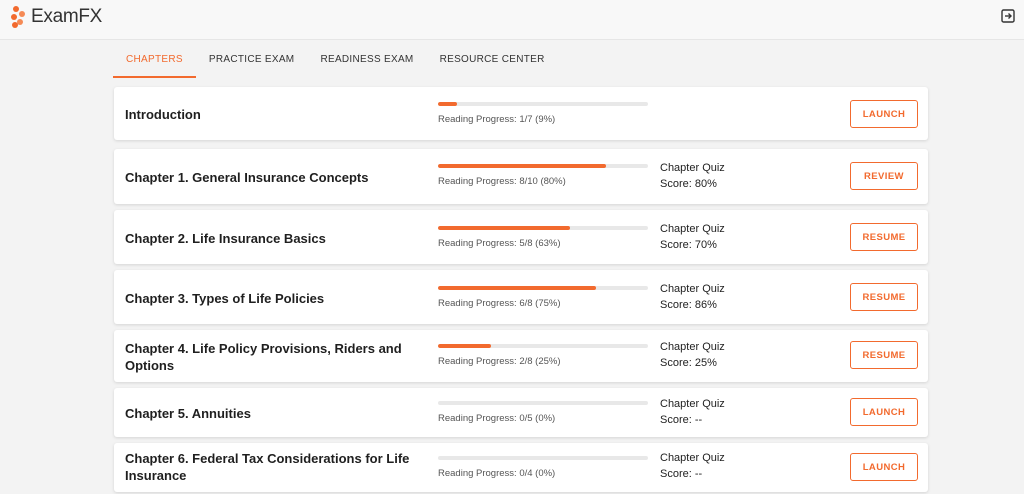 The width and height of the screenshot is (1024, 494). Describe the element at coordinates (688, 245) in the screenshot. I see `quiz-score: Score: 70%` at that location.